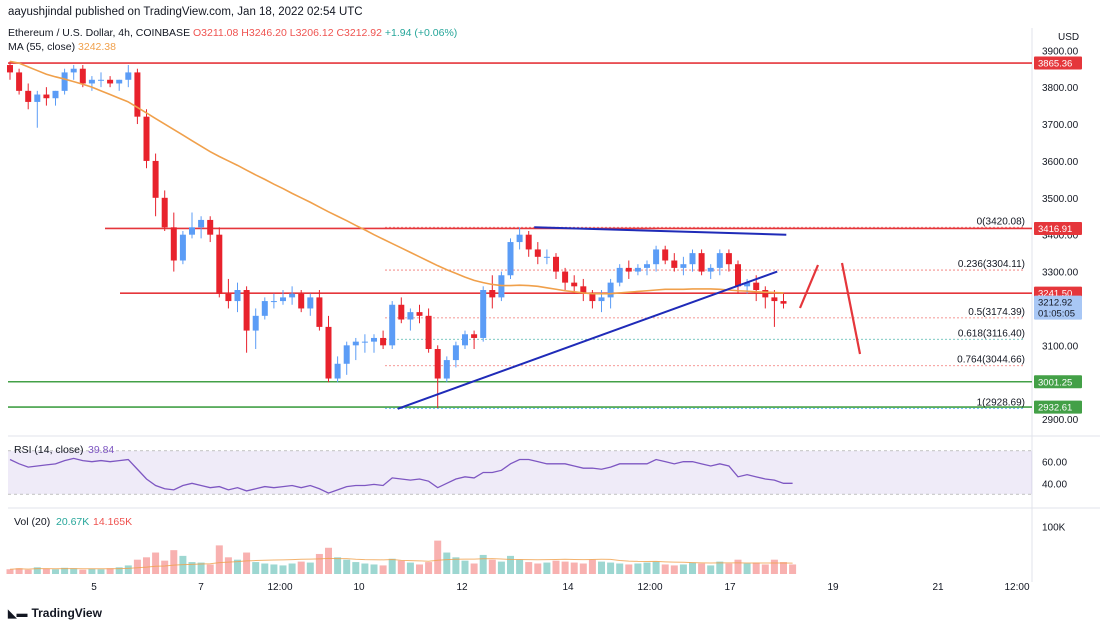 This screenshot has width=1100, height=628. What do you see at coordinates (1055, 382) in the screenshot?
I see `price-badge-label: 3001.25` at bounding box center [1055, 382].